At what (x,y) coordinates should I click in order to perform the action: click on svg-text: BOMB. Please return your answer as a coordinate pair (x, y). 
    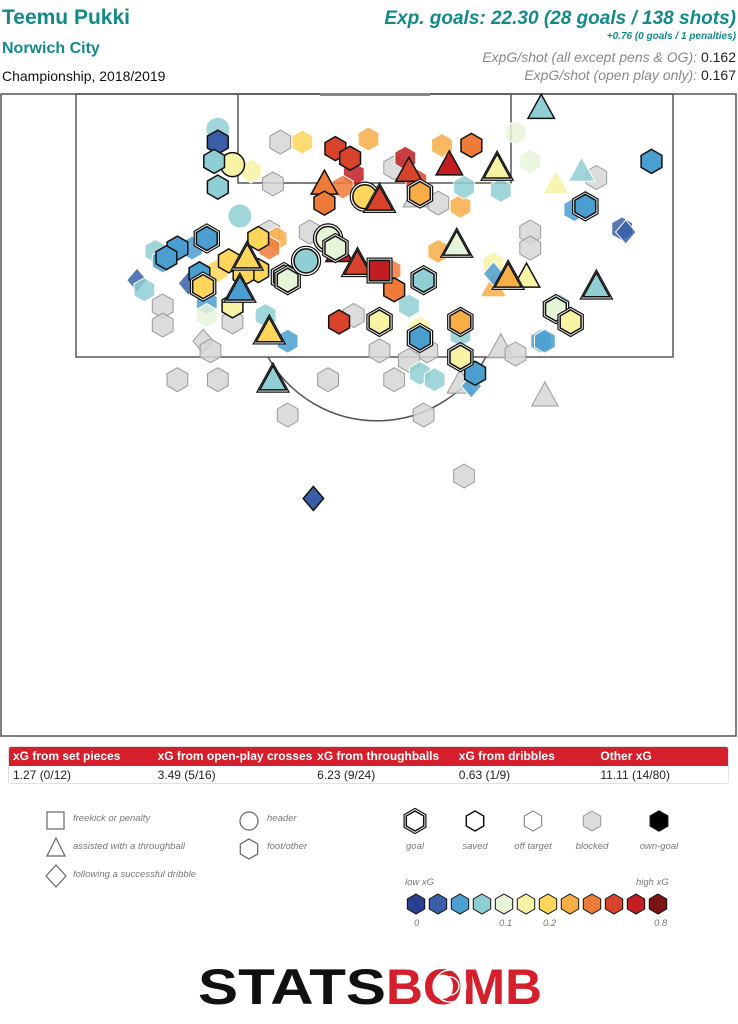
    Looking at the image, I should click on (464, 987).